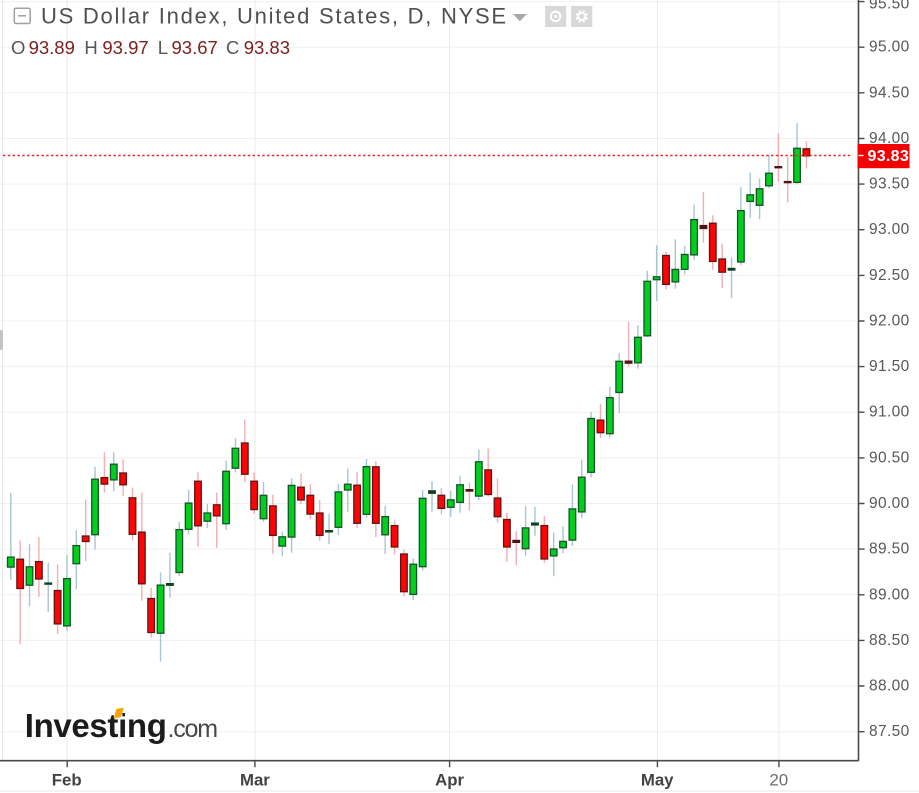  Describe the element at coordinates (255, 780) in the screenshot. I see `svg-text: Mar` at that location.